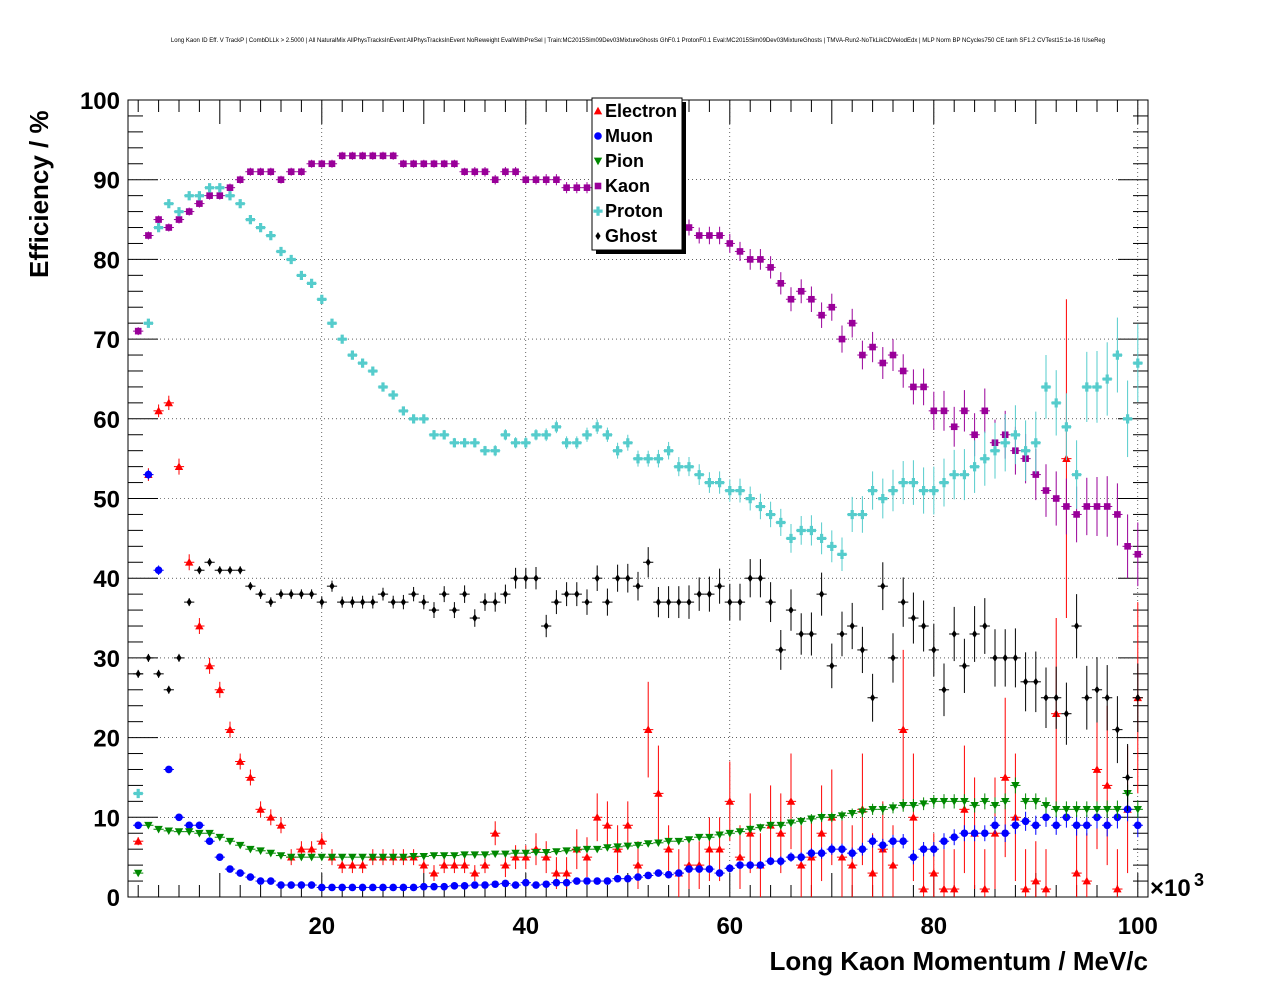  What do you see at coordinates (321, 926) in the screenshot?
I see `x-tick-label: 20` at bounding box center [321, 926].